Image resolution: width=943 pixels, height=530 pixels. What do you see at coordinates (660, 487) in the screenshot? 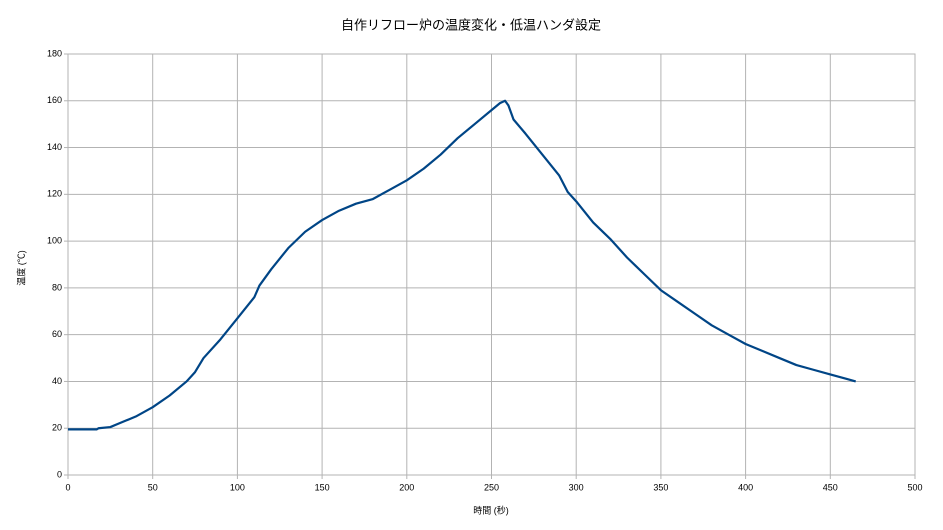
I see `x-tick-label: 350` at bounding box center [660, 487].